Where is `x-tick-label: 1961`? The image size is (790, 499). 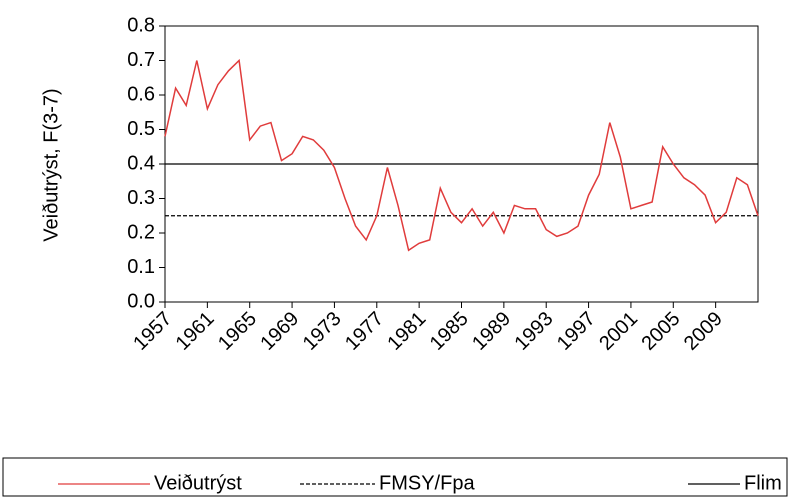 x-tick-label: 1961 is located at coordinates (195, 331).